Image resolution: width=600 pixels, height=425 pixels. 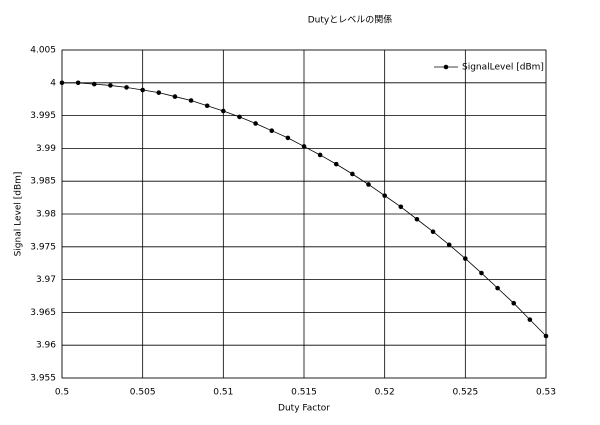 What do you see at coordinates (46, 215) in the screenshot?
I see `y-tick-label: 3.98` at bounding box center [46, 215].